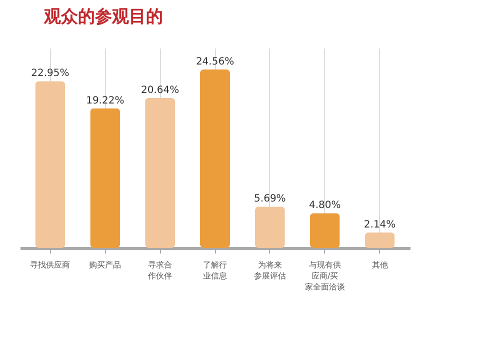 Image resolution: width=500 pixels, height=362 pixels. I want to click on x-tick-label: 寻求合作伙伴, so click(159, 270).